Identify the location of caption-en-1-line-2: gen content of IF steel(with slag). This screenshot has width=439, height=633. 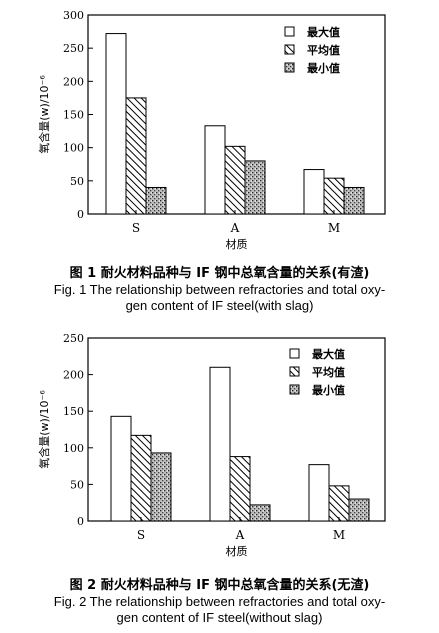
(219, 305).